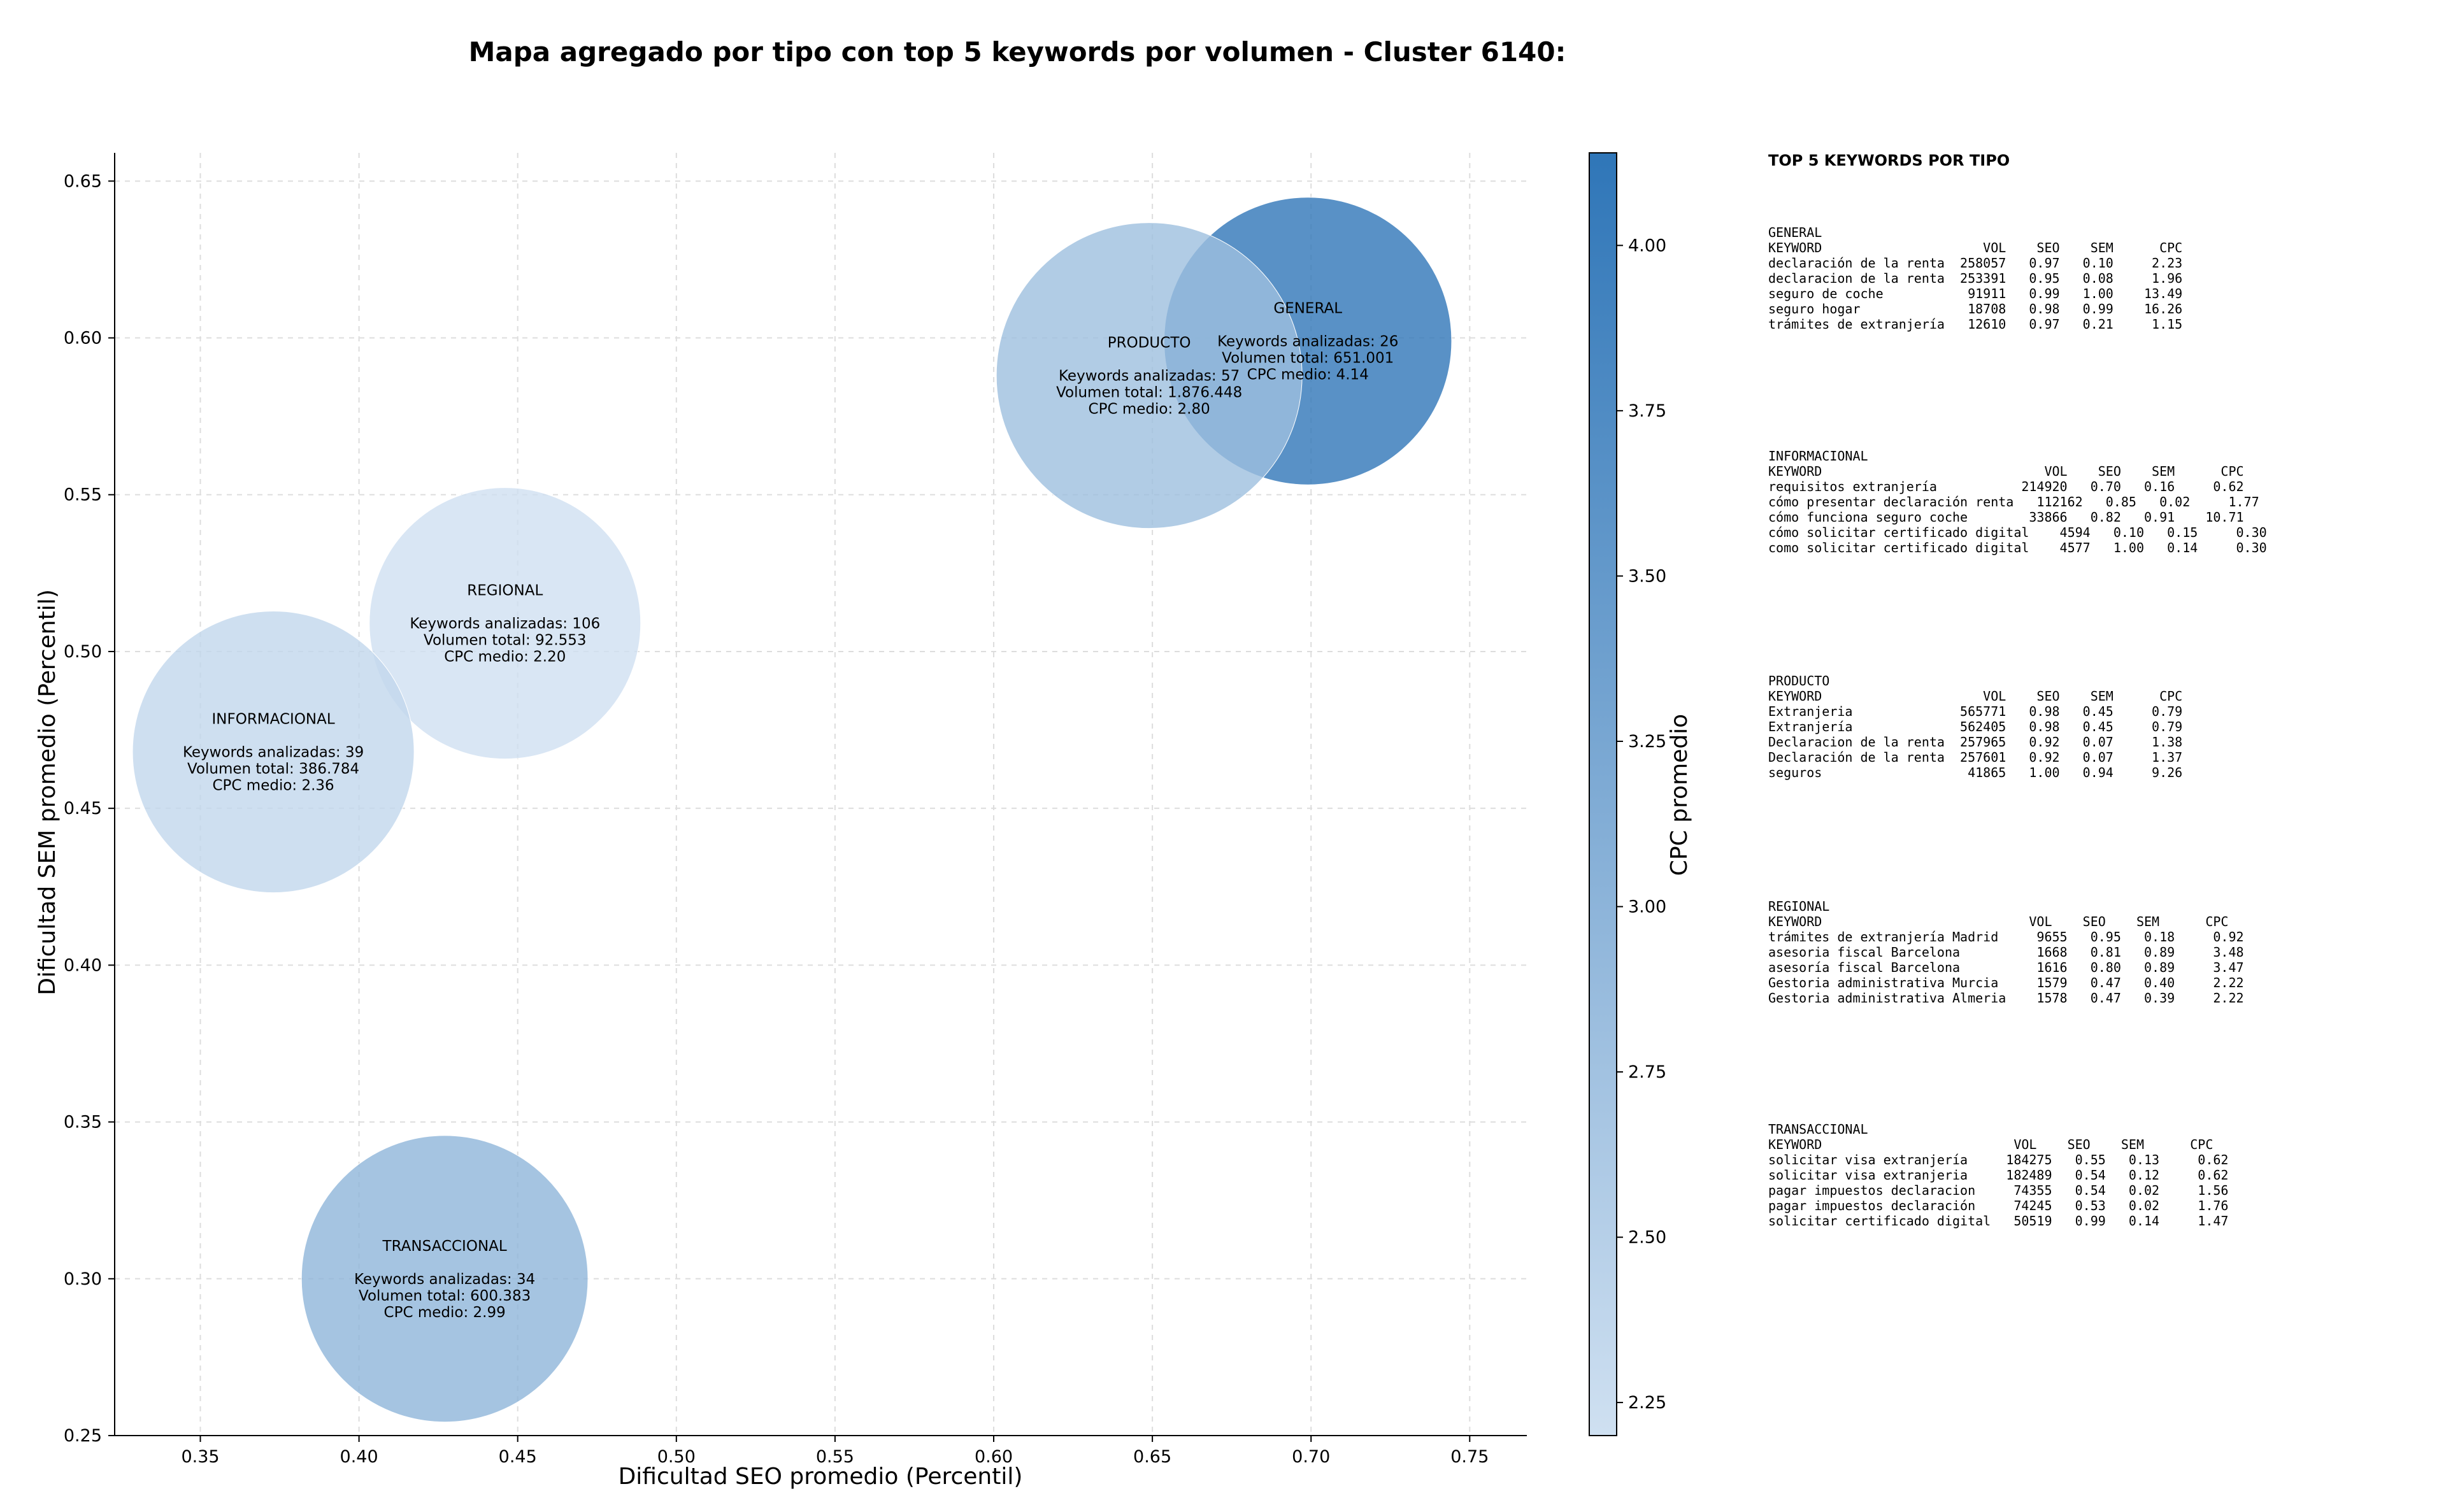 The image size is (2446, 1512). What do you see at coordinates (1799, 680) in the screenshot?
I see `keywords-section-title: PRODUCTO` at bounding box center [1799, 680].